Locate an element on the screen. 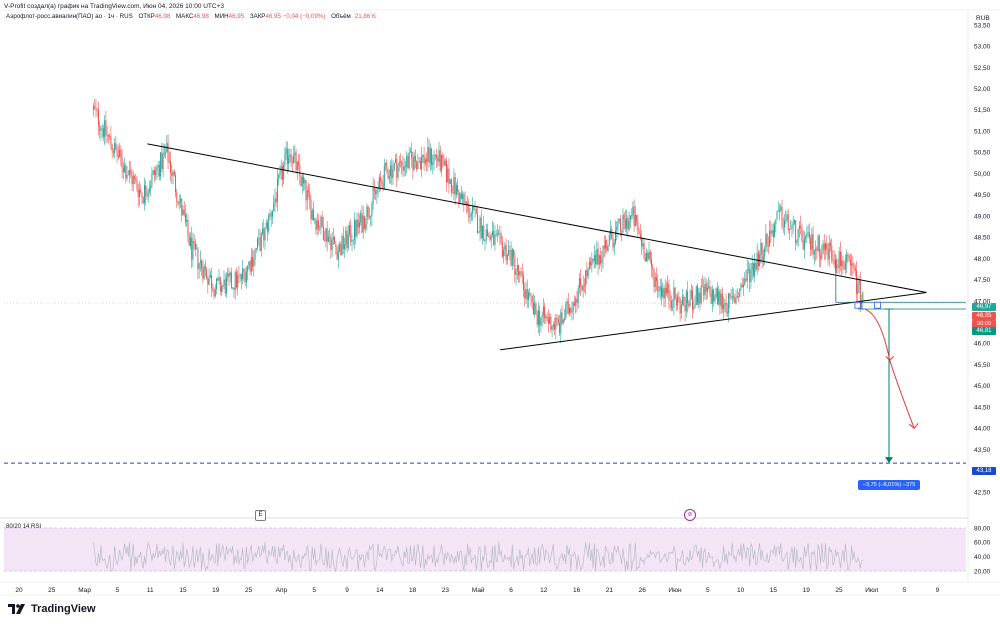  measure-result-box: −3,75 (−8,01%) −375 is located at coordinates (889, 485).